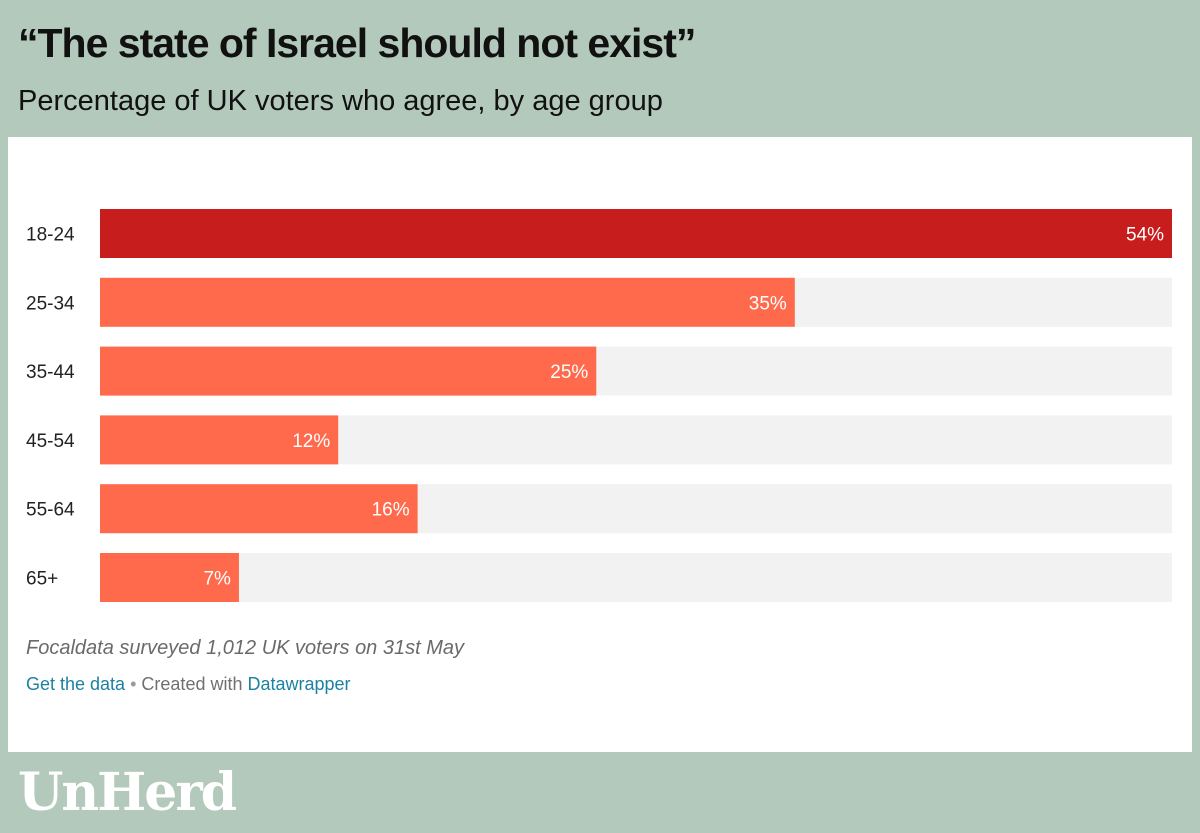  I want to click on category-label: 65+, so click(42, 579).